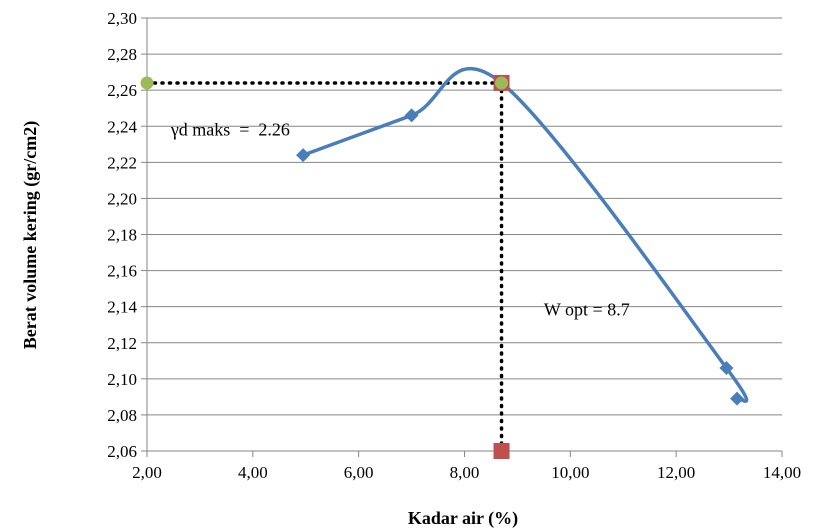  I want to click on y-tick-label: 2,08, so click(122, 415).